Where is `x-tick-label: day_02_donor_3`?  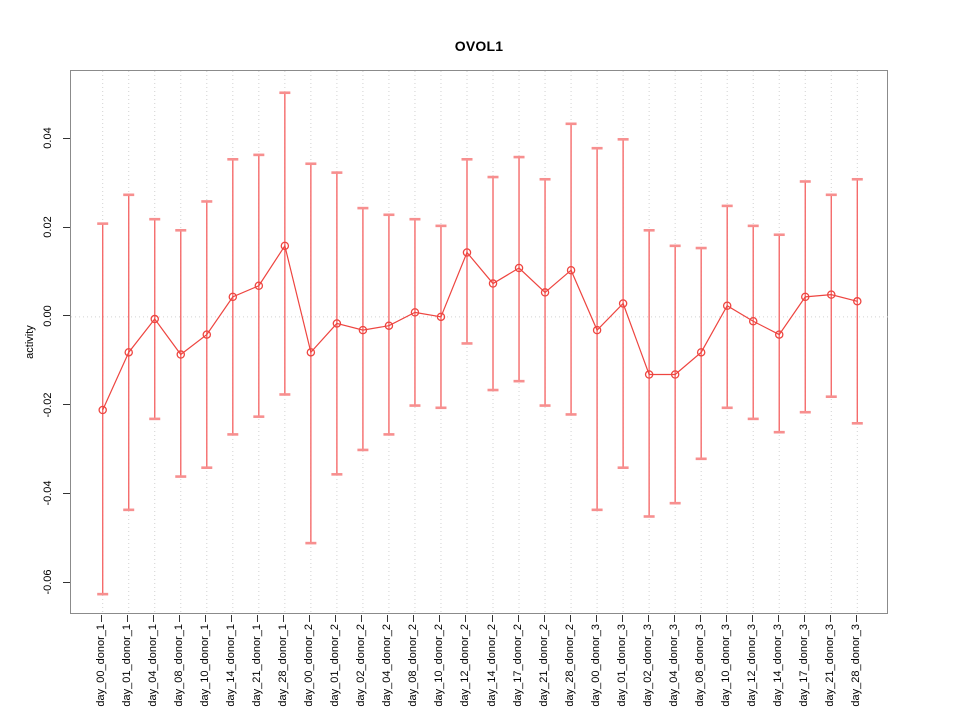 x-tick-label: day_02_donor_3 is located at coordinates (647, 665).